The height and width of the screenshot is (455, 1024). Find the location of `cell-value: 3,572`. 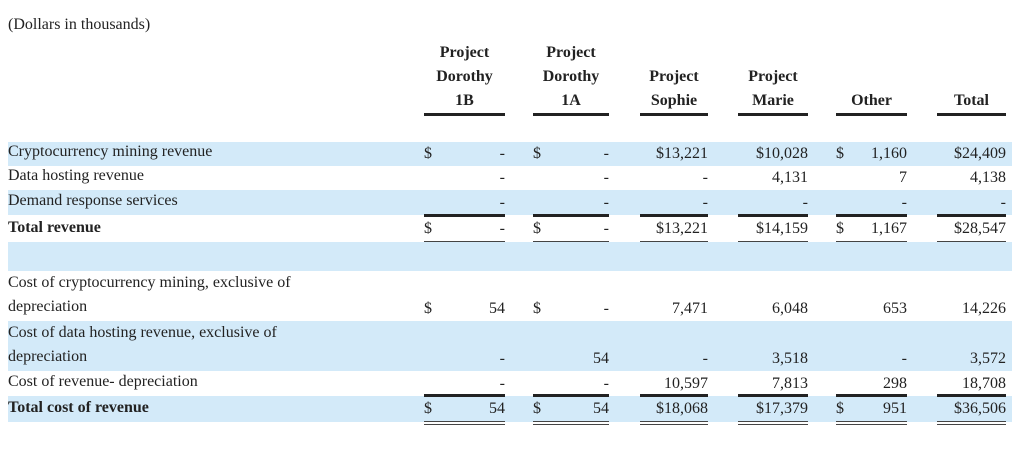

cell-value: 3,572 is located at coordinates (988, 358).